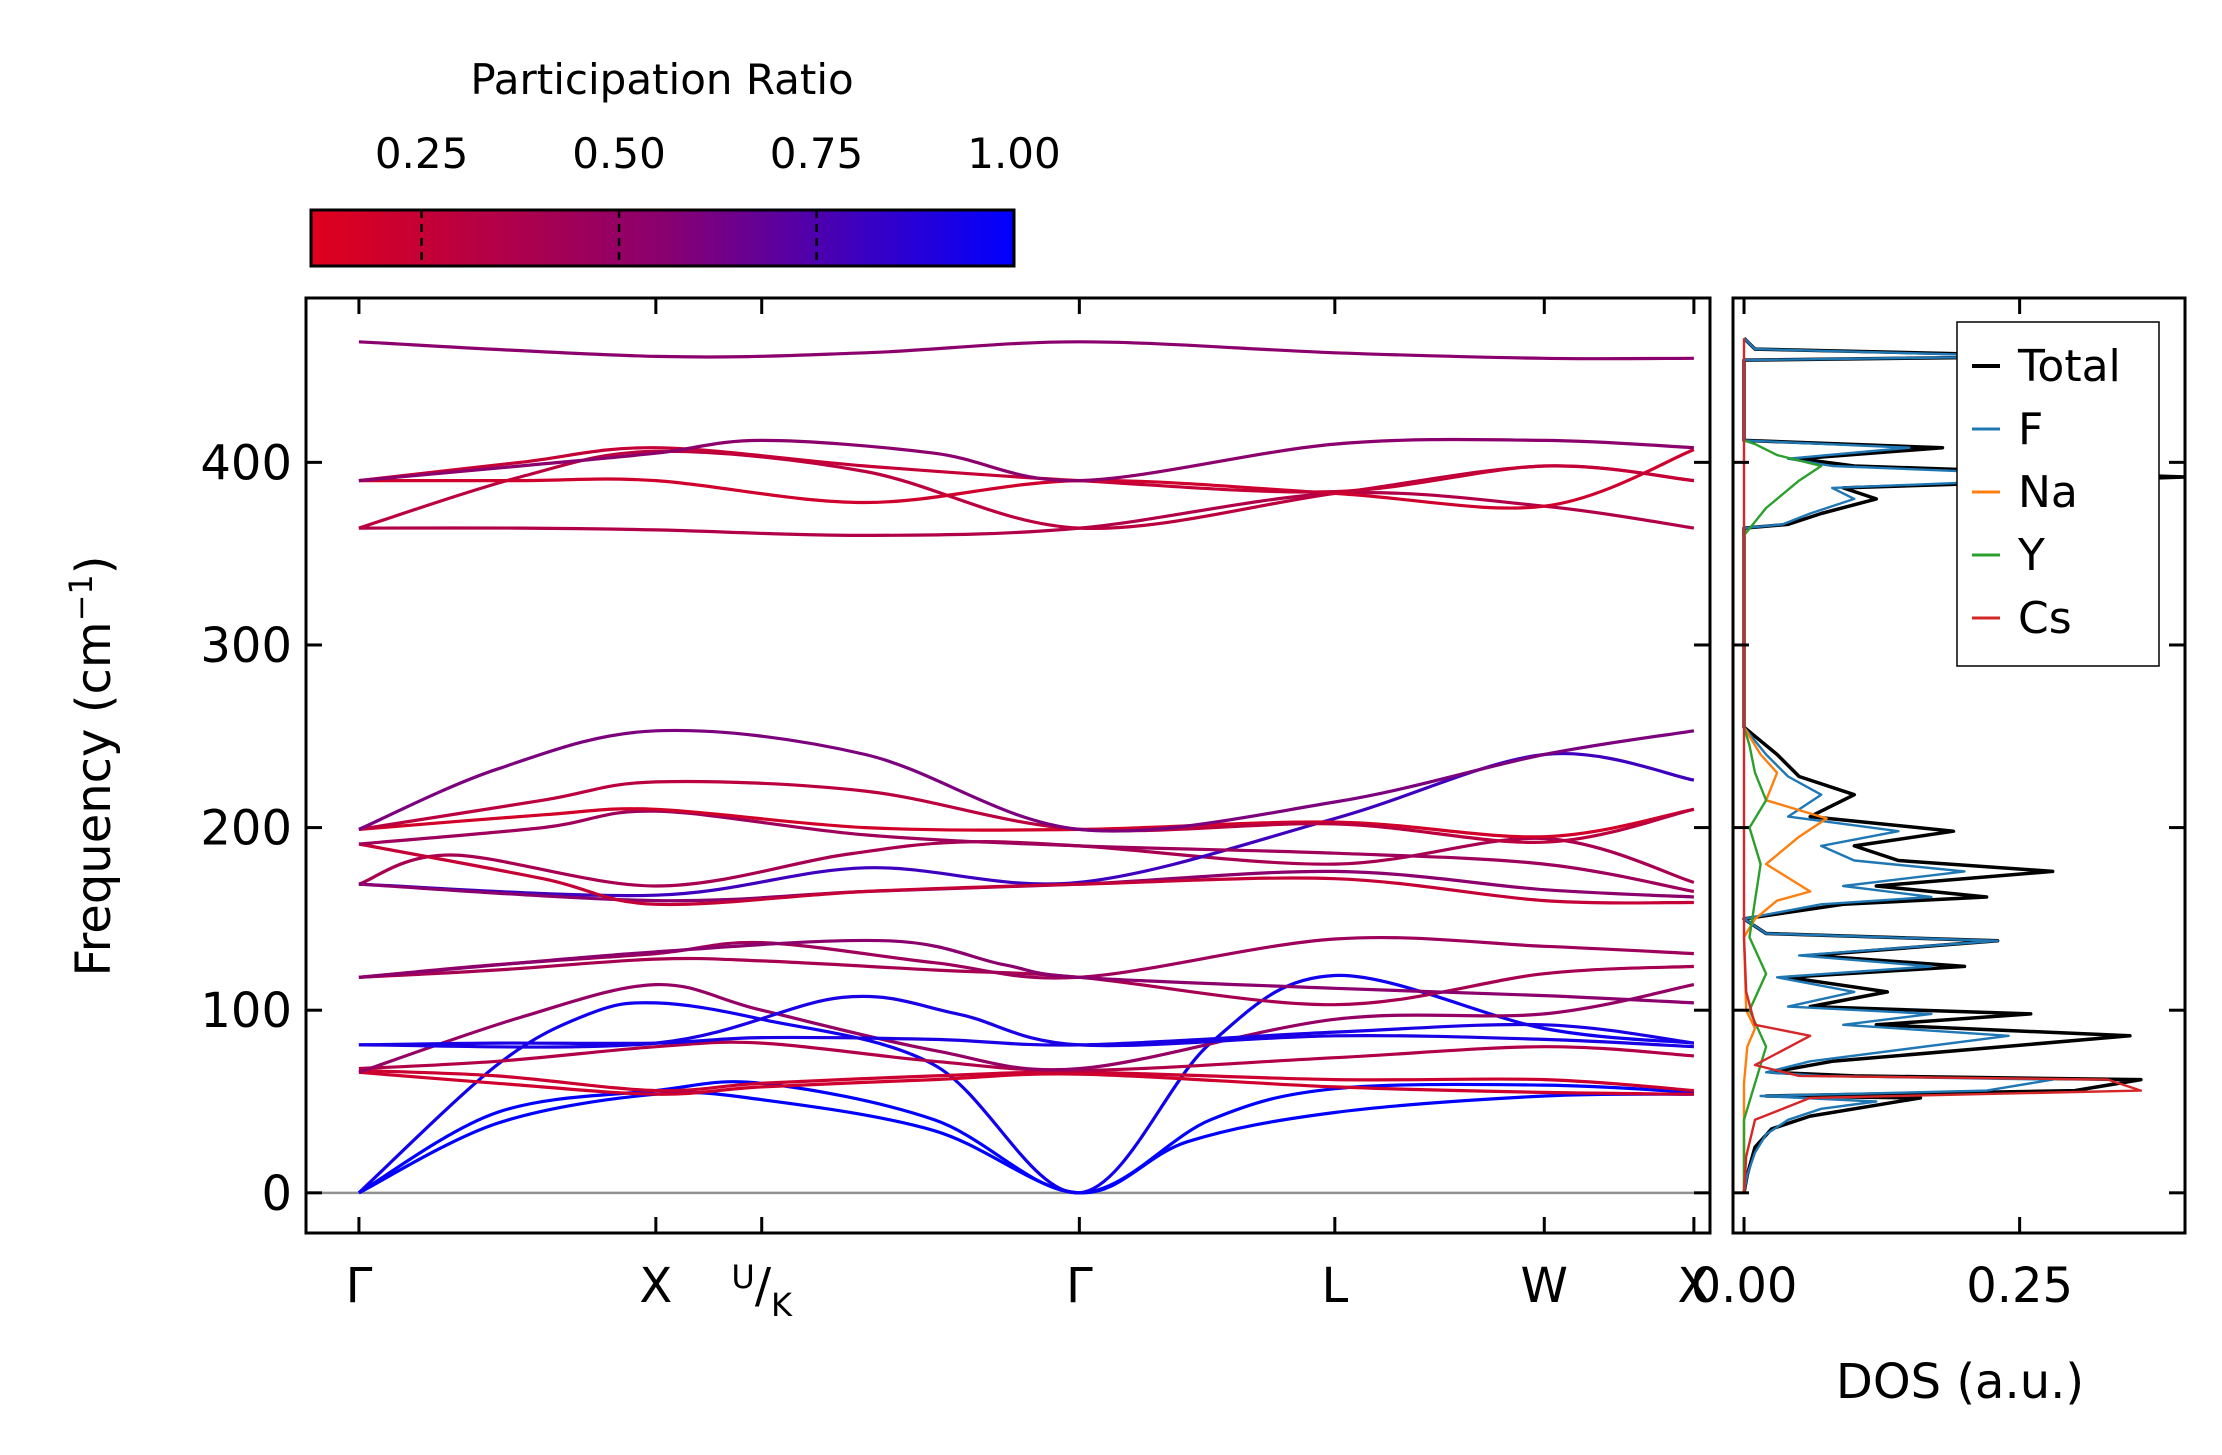  Describe the element at coordinates (762, 1291) in the screenshot. I see `kpoint-label: U/K` at that location.